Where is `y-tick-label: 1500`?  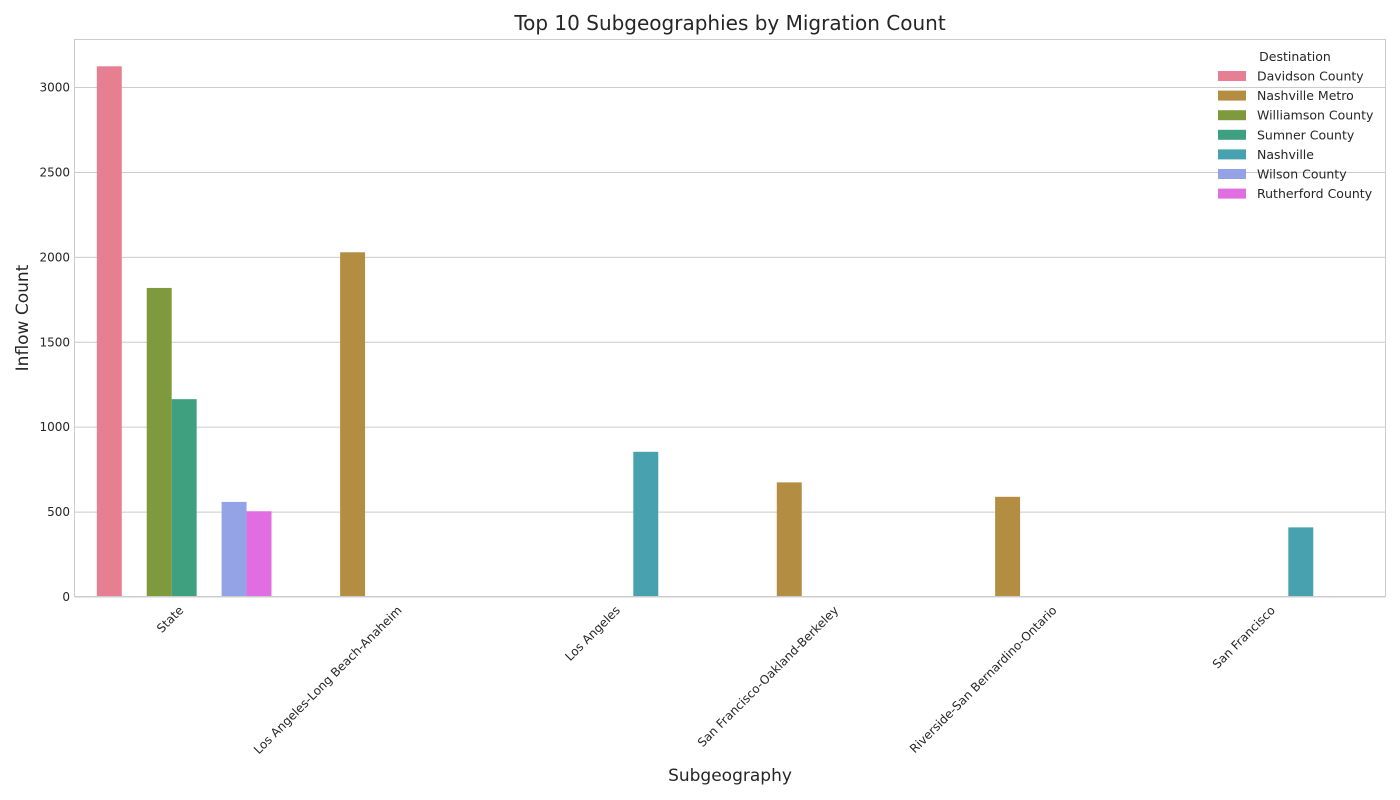 y-tick-label: 1500 is located at coordinates (54, 342).